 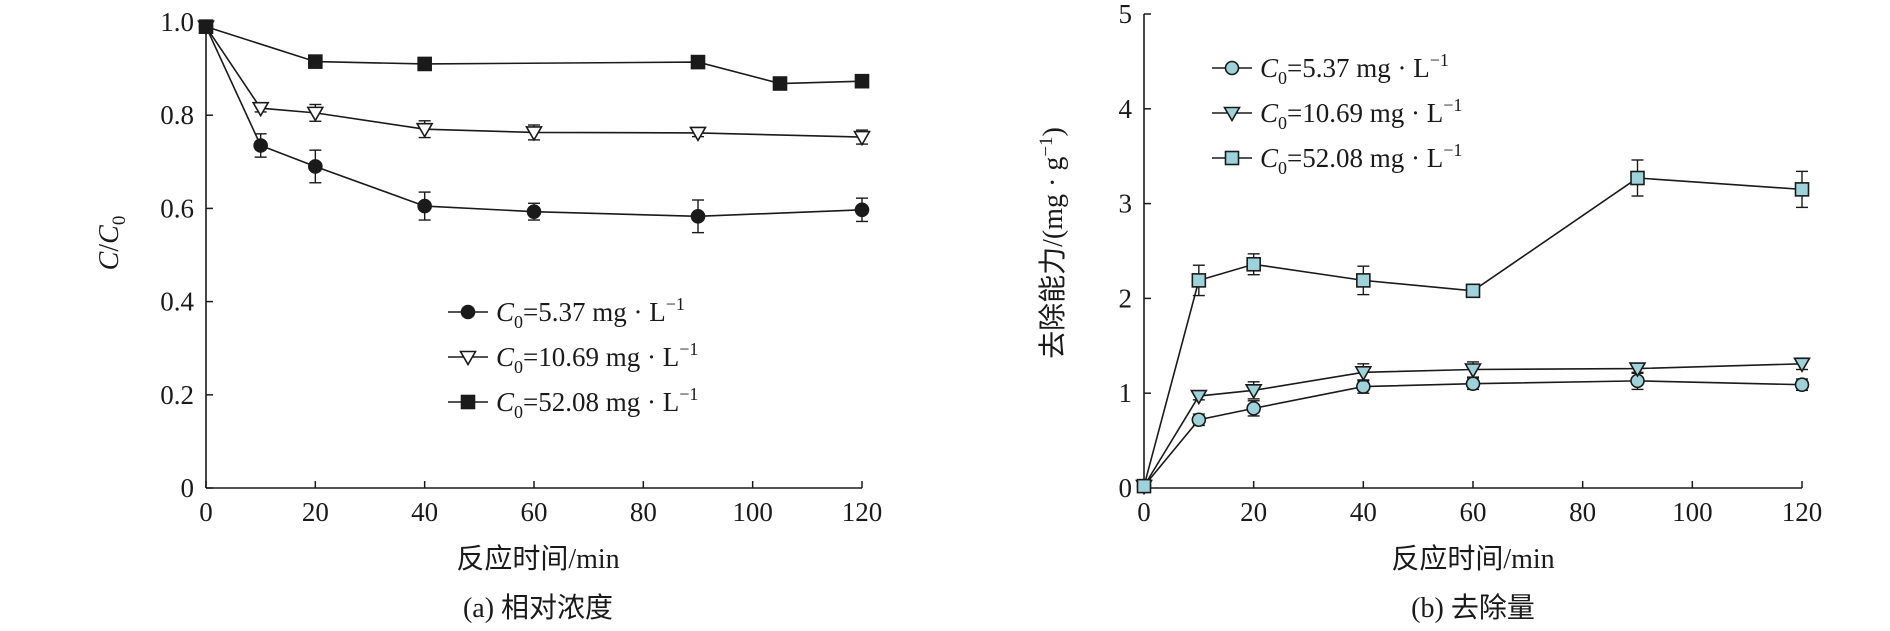 I want to click on panel-a-caption: (a) 相对浓度, so click(x=538, y=608).